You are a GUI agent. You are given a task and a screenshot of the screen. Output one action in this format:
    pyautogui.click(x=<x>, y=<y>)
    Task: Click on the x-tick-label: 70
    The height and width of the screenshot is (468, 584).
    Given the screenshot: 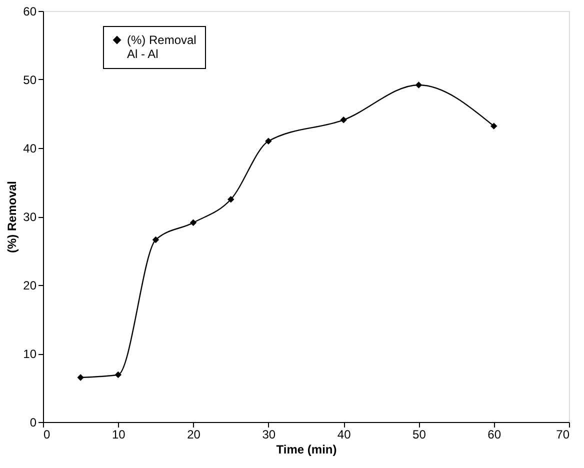 What is the action you would take?
    pyautogui.click(x=563, y=435)
    